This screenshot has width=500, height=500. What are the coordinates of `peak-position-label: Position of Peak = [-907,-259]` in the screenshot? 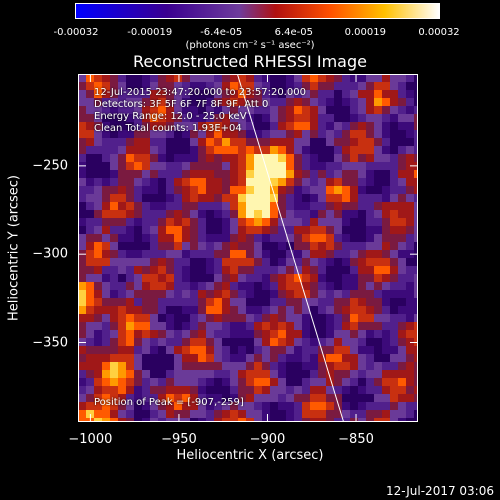 It's located at (169, 402).